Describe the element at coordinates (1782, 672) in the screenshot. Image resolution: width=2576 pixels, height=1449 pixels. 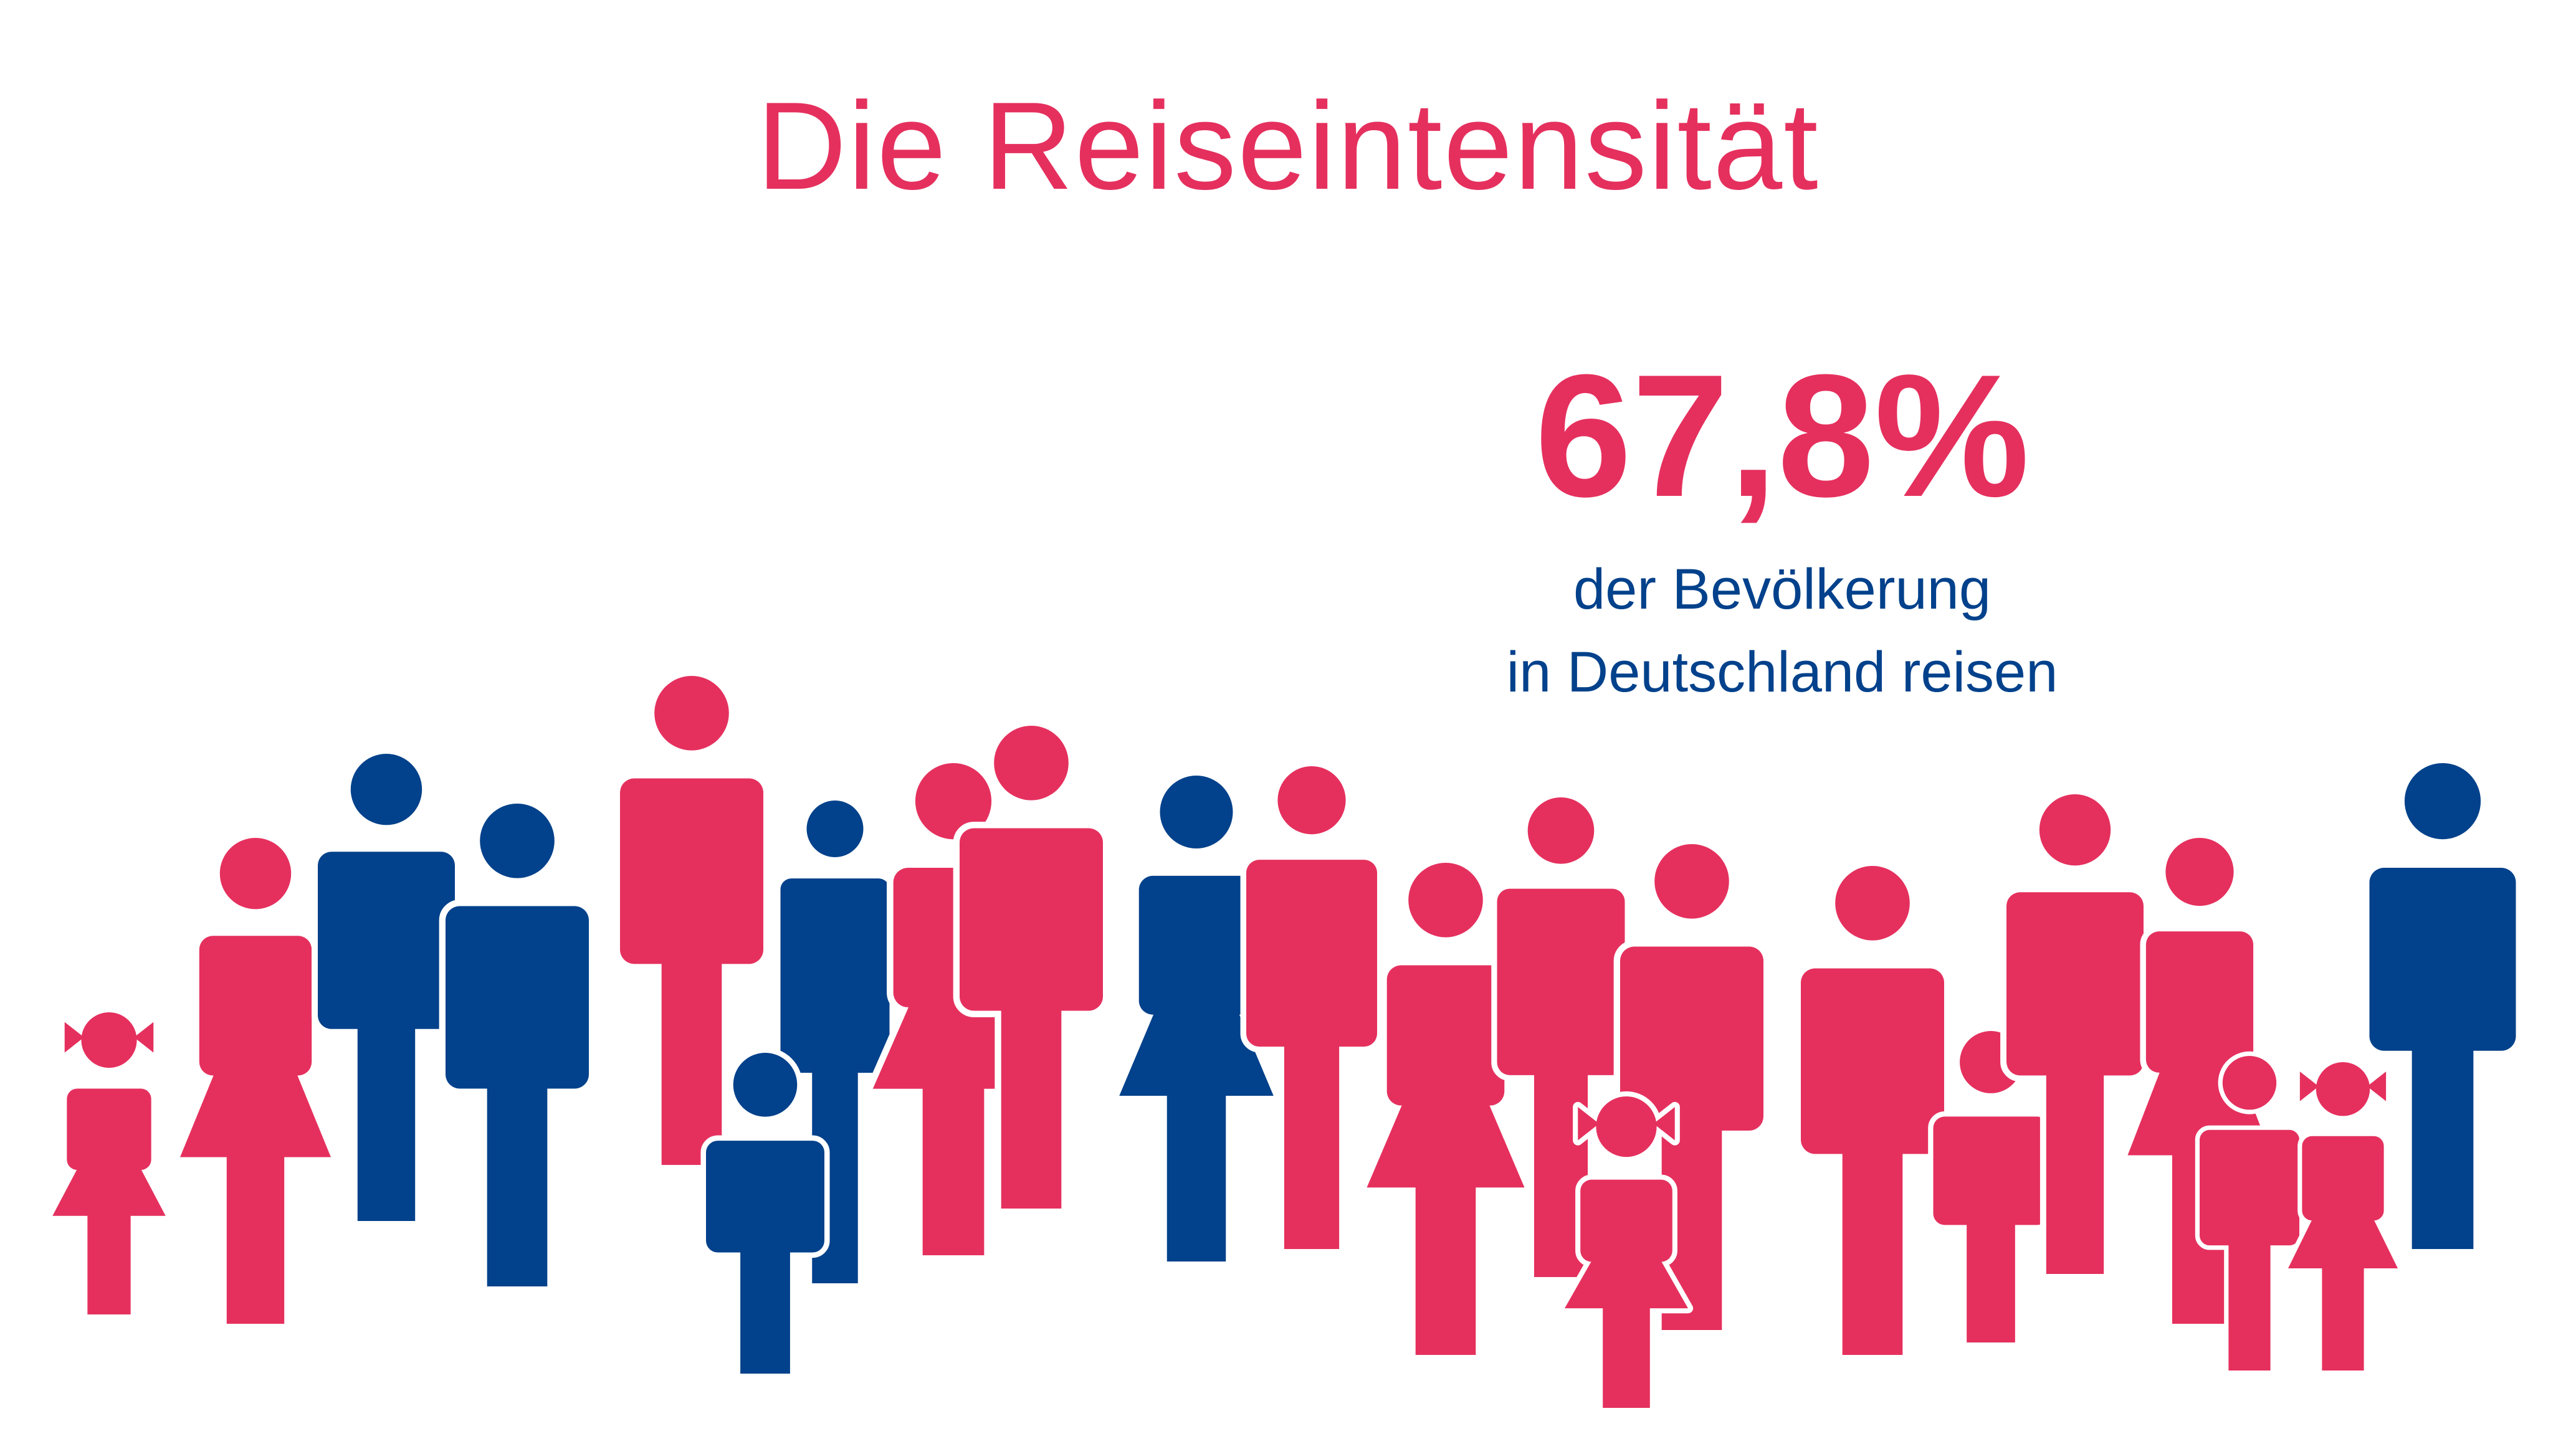
I see `statistic-caption-line2: in Deutschland reisen` at that location.